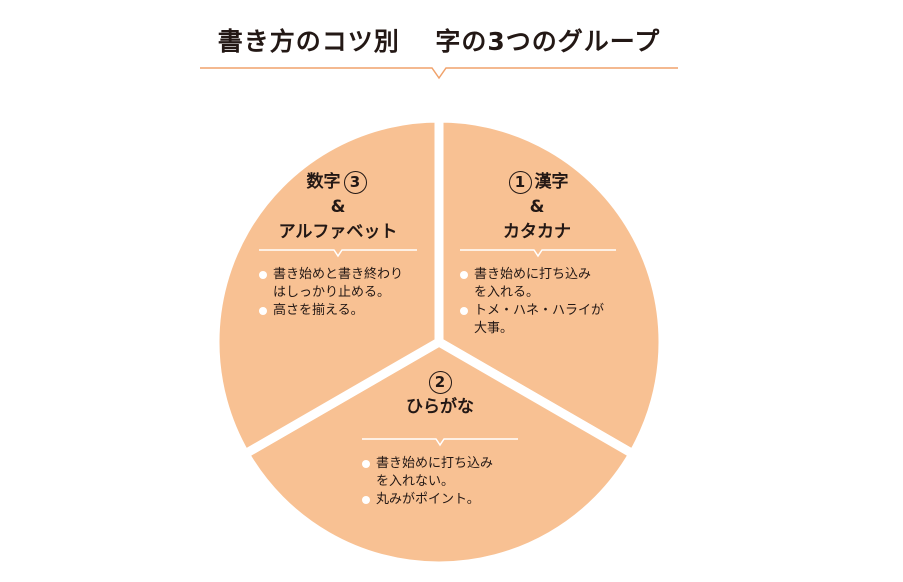 The height and width of the screenshot is (582, 903). I want to click on group-2-note: 丸みがポイント。, so click(427, 500).